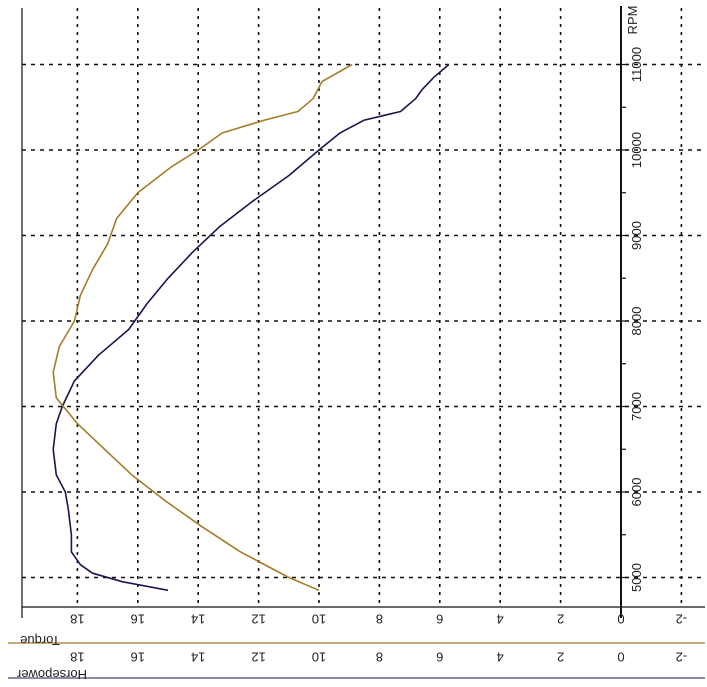 The width and height of the screenshot is (707, 687). What do you see at coordinates (636, 492) in the screenshot?
I see `rpm-tick-label-6000: 6000` at bounding box center [636, 492].